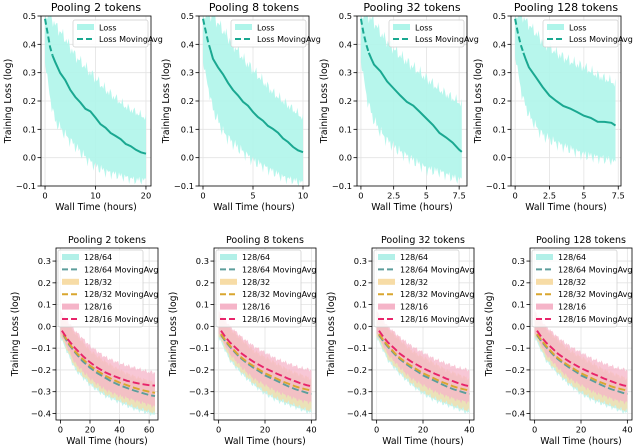 This screenshot has height=448, width=640. What do you see at coordinates (95, 196) in the screenshot?
I see `x-tick-label: 10` at bounding box center [95, 196].